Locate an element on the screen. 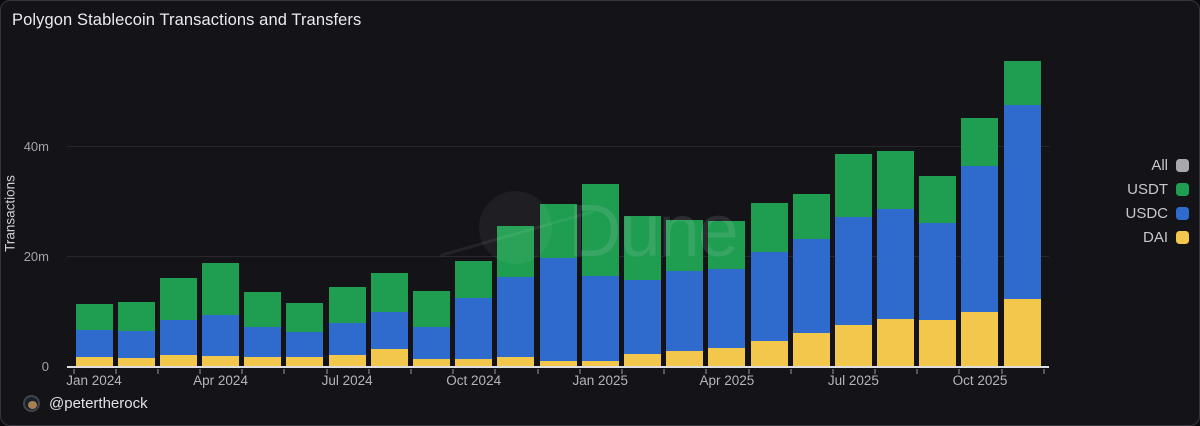 Image resolution: width=1200 pixels, height=426 pixels. legend-label: USDC is located at coordinates (1146, 213).